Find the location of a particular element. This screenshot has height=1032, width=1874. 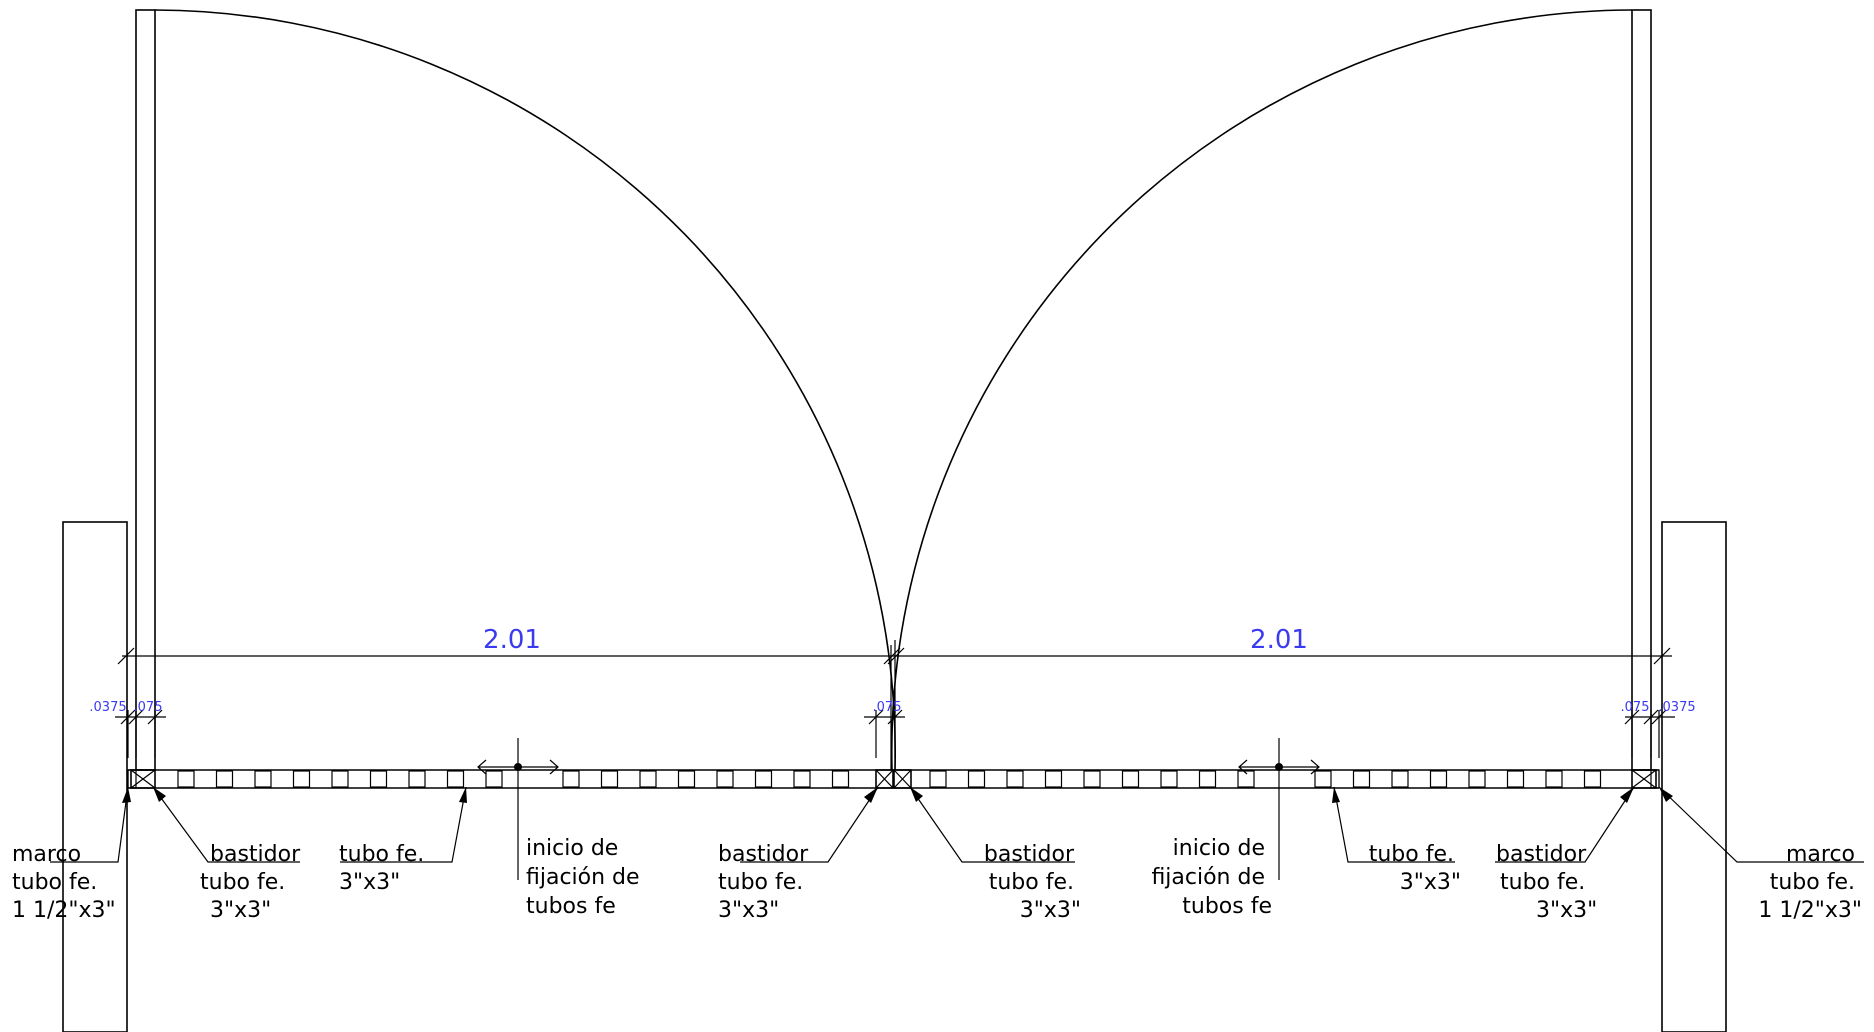

label-bastidor-left: bastidor tubo fe. 3"x3" is located at coordinates (253, 882).